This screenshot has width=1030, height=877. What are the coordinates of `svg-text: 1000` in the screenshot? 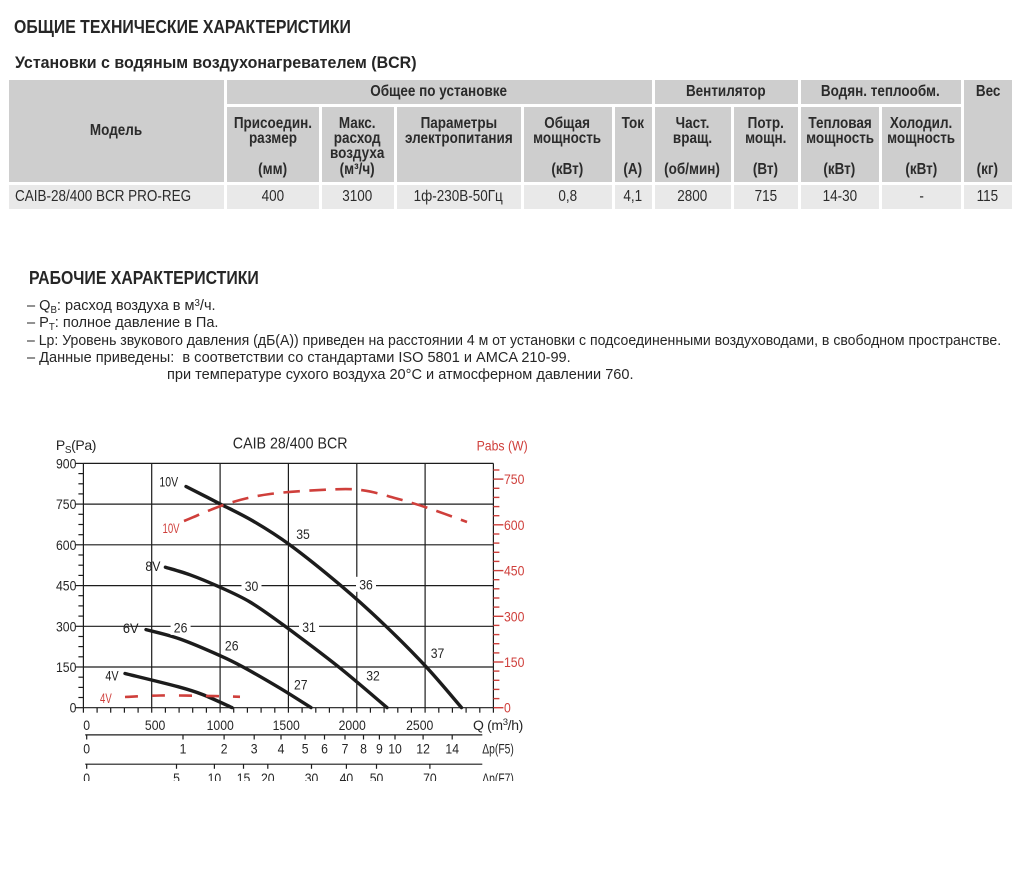 It's located at (220, 725).